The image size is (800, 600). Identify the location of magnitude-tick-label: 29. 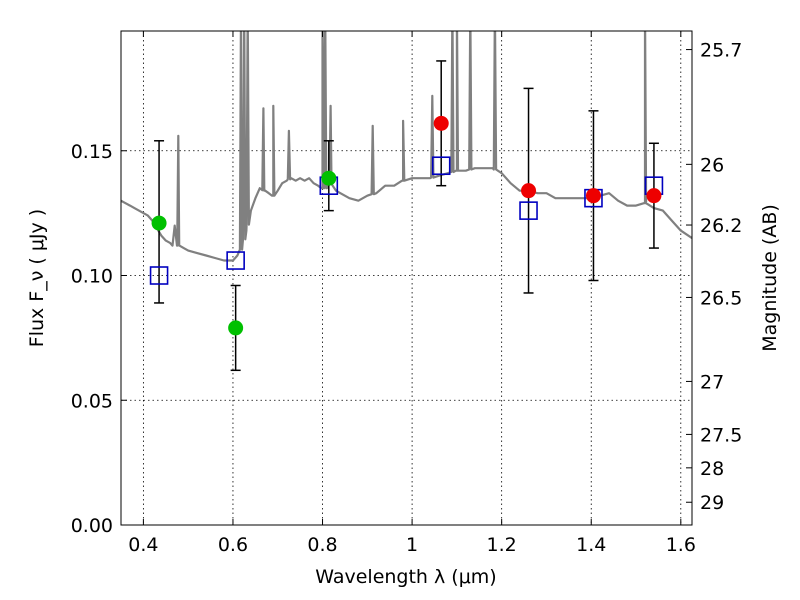
(712, 503).